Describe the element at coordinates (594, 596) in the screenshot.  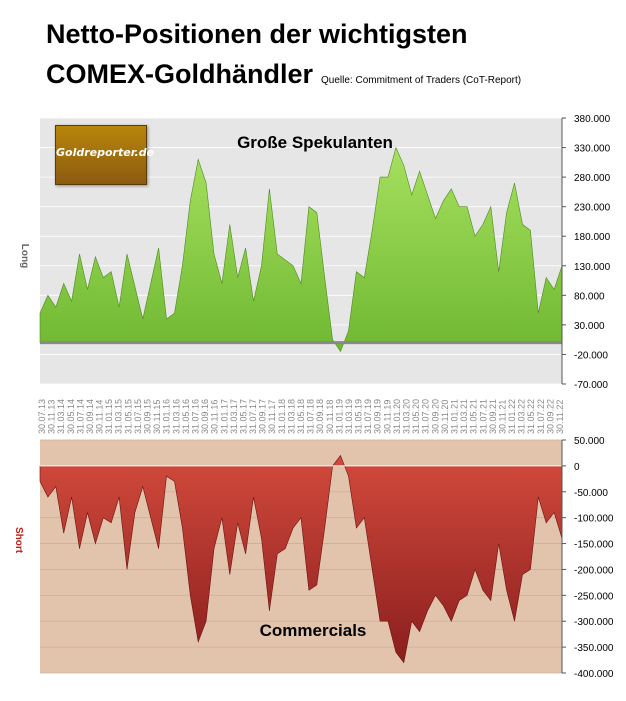
I see `y-tick-label: -250.000` at that location.